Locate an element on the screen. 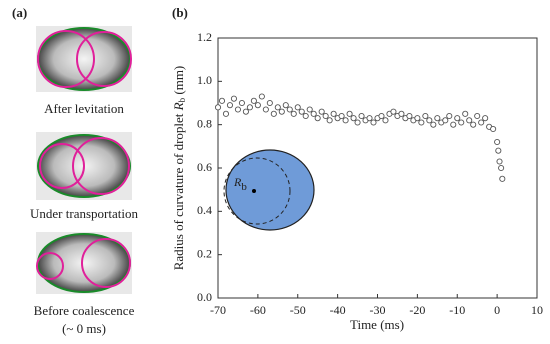 The image size is (550, 344). x-tick-label: 0 is located at coordinates (497, 310).